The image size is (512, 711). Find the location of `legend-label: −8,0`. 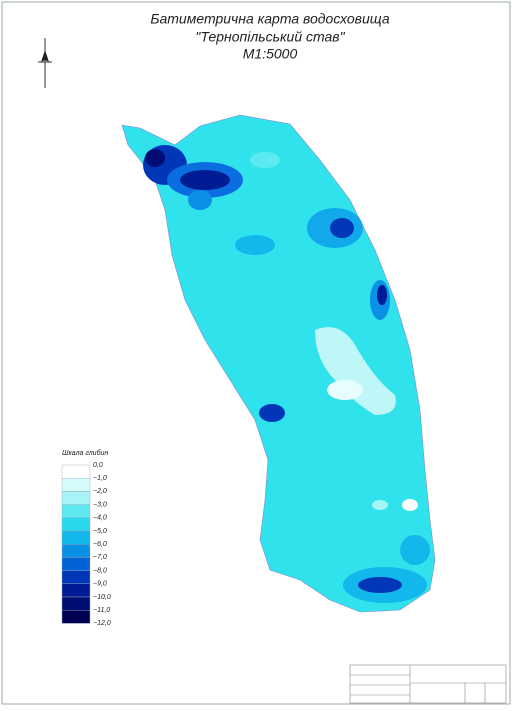

legend-label: −8,0 is located at coordinates (100, 570).